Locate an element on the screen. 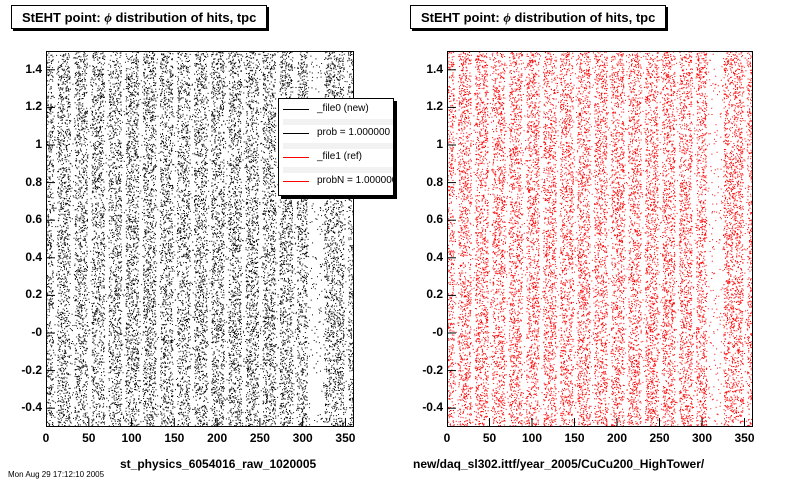 This screenshot has height=480, width=800. legend-entry-probN: probN = 1.000000 is located at coordinates (338, 182).